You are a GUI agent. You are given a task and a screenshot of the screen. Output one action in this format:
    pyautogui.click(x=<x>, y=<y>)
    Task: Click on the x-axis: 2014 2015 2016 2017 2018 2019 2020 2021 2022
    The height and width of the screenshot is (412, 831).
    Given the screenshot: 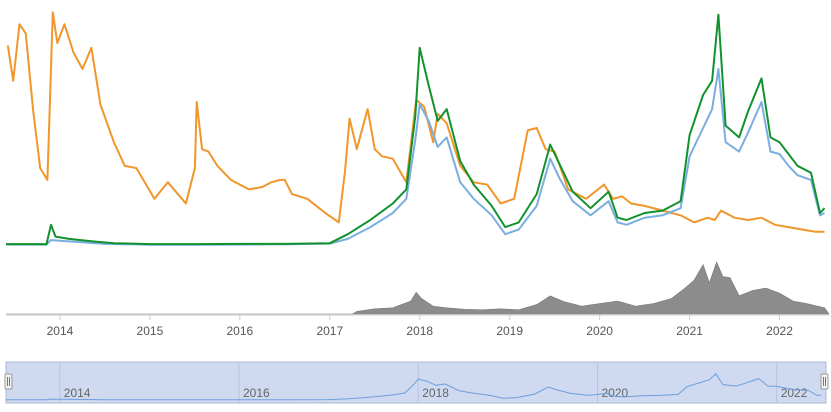 What is the action you would take?
    pyautogui.click(x=417, y=326)
    